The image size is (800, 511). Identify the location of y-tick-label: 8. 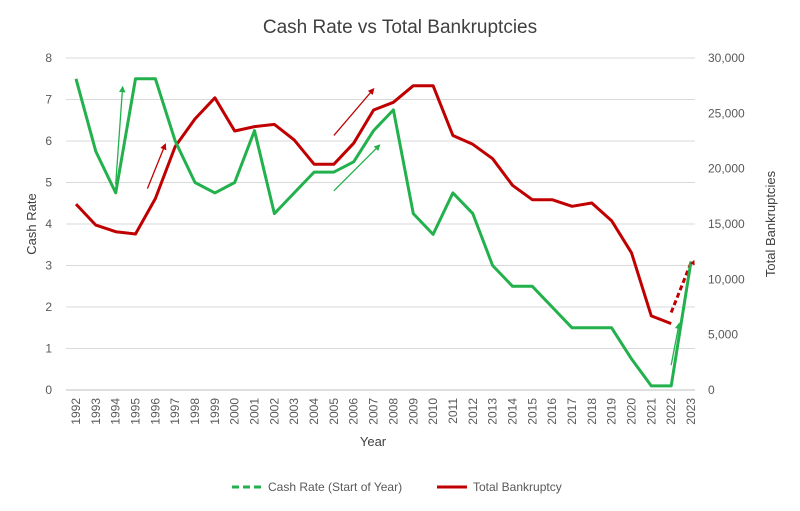
(48, 58).